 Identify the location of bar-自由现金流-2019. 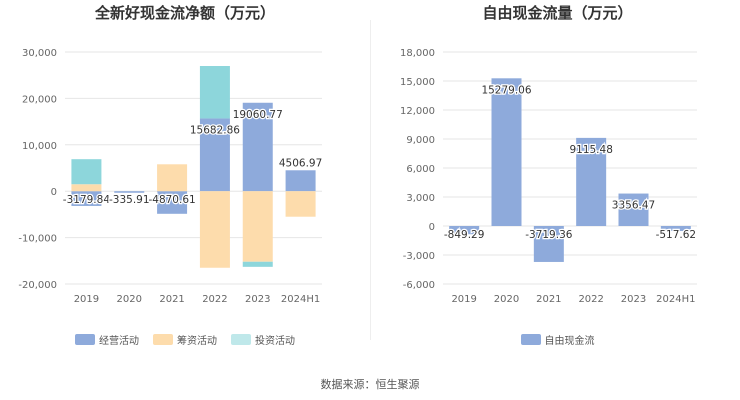
(464, 230).